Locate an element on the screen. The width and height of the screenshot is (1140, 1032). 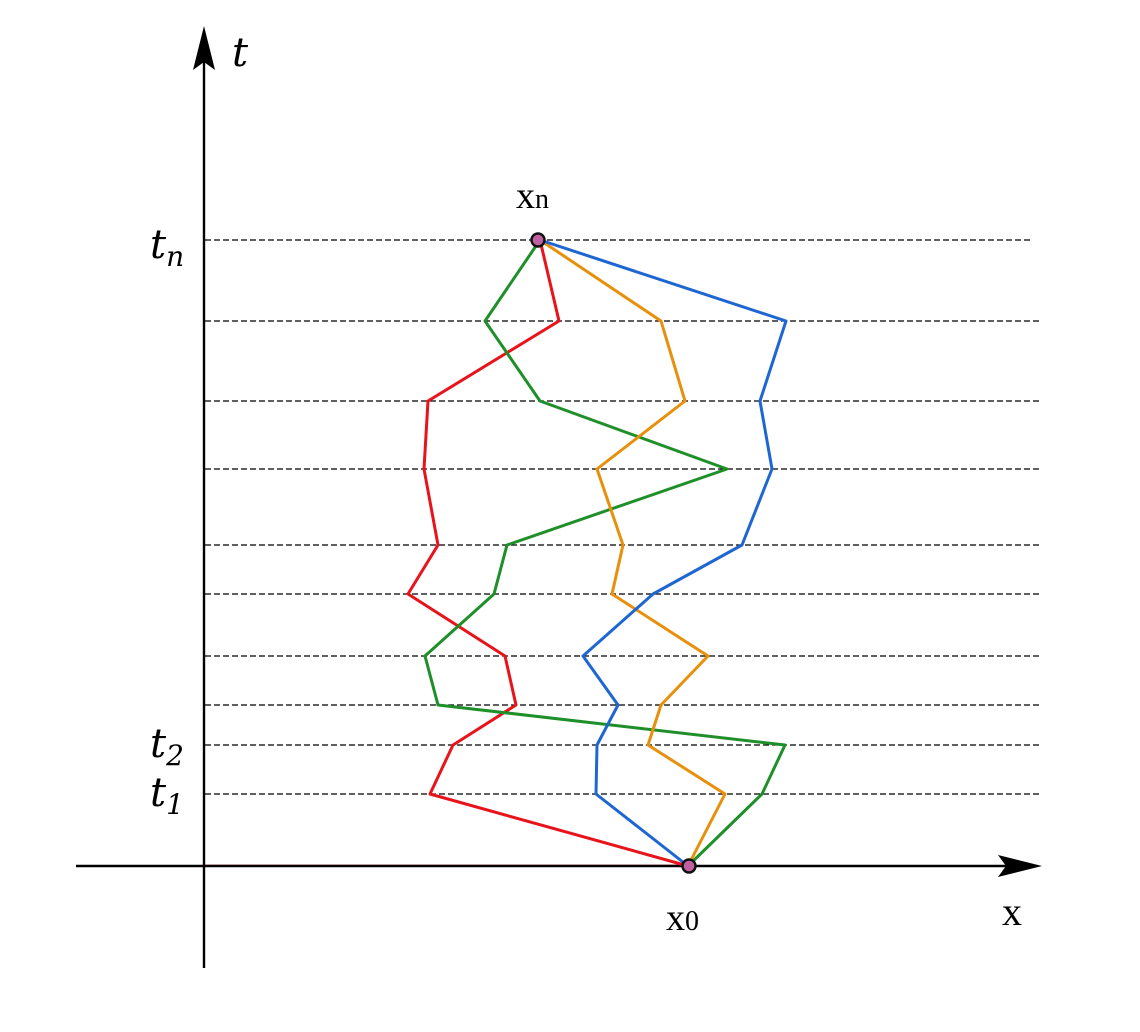
path-blue is located at coordinates (663, 553).